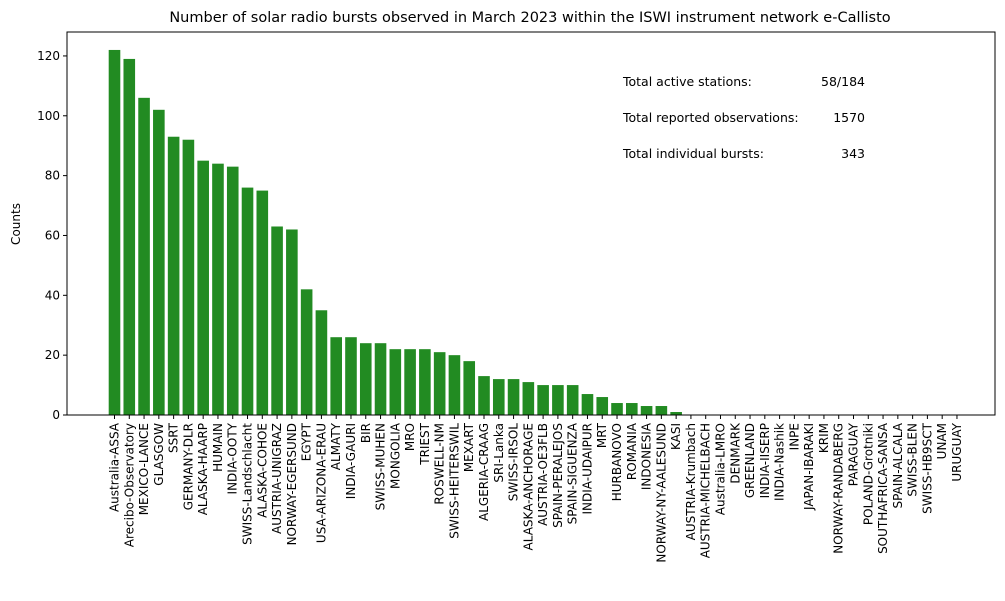 The image size is (1005, 601). Describe the element at coordinates (277, 478) in the screenshot. I see `x-tick-label: AUSTRIA-UNIGRAZ` at that location.